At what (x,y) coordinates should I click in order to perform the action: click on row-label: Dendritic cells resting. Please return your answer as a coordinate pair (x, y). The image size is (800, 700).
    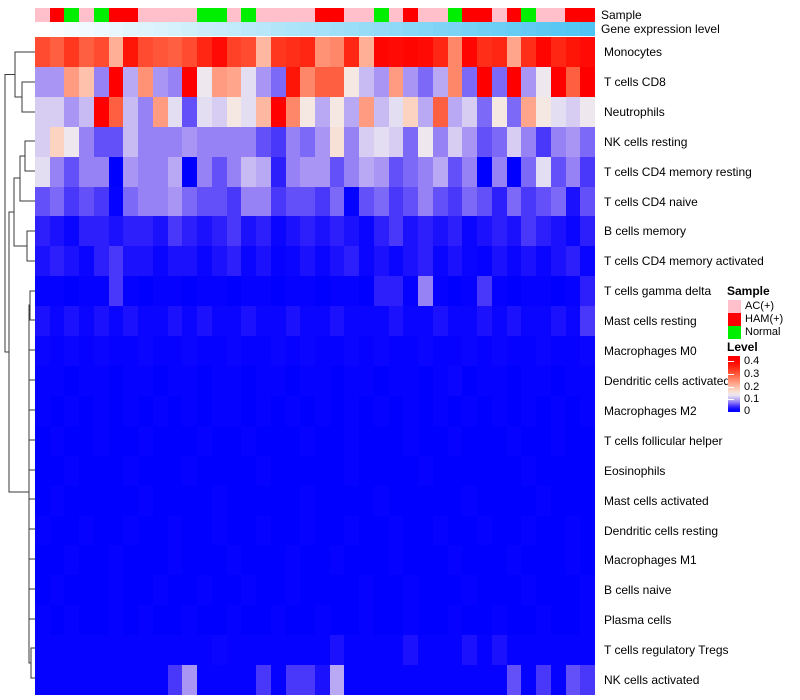
    Looking at the image, I should click on (661, 530).